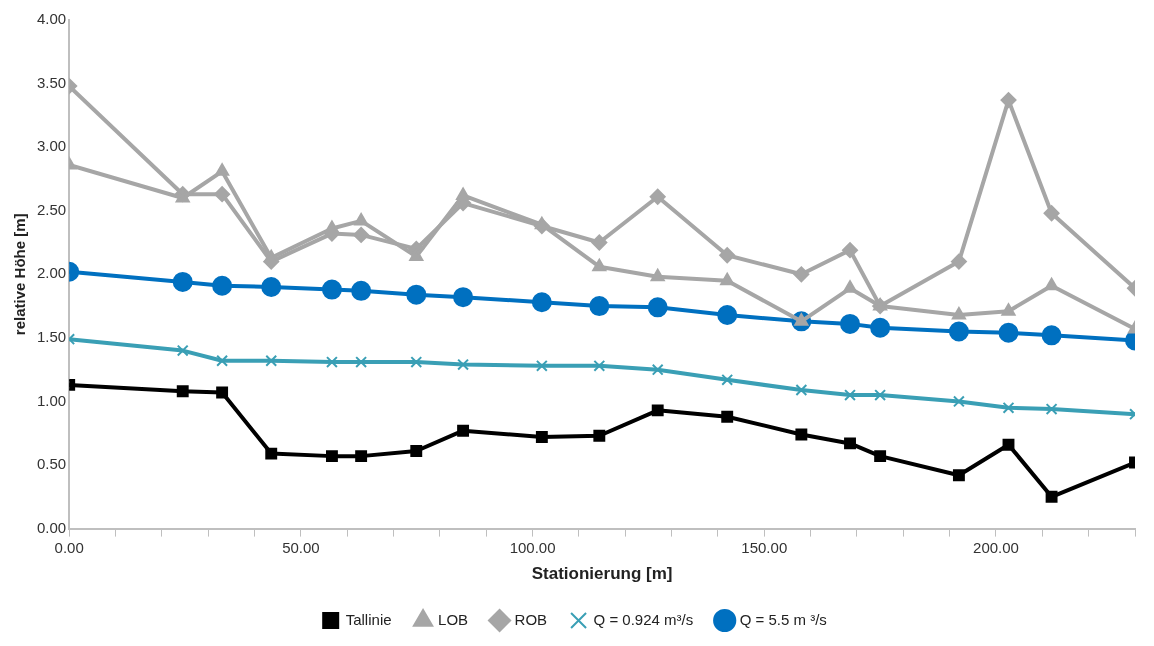 The image size is (1154, 646). What do you see at coordinates (51, 19) in the screenshot?
I see `y-tick-label: 4.00` at bounding box center [51, 19].